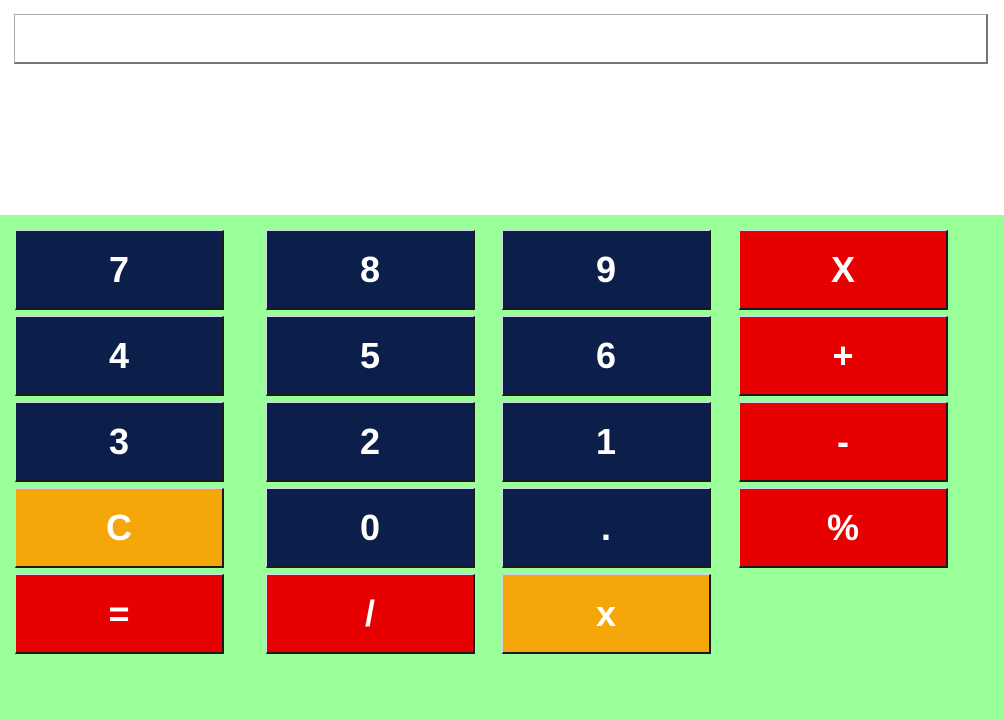 The height and width of the screenshot is (720, 1004). Describe the element at coordinates (606, 356) in the screenshot. I see `key-6: 6` at that location.